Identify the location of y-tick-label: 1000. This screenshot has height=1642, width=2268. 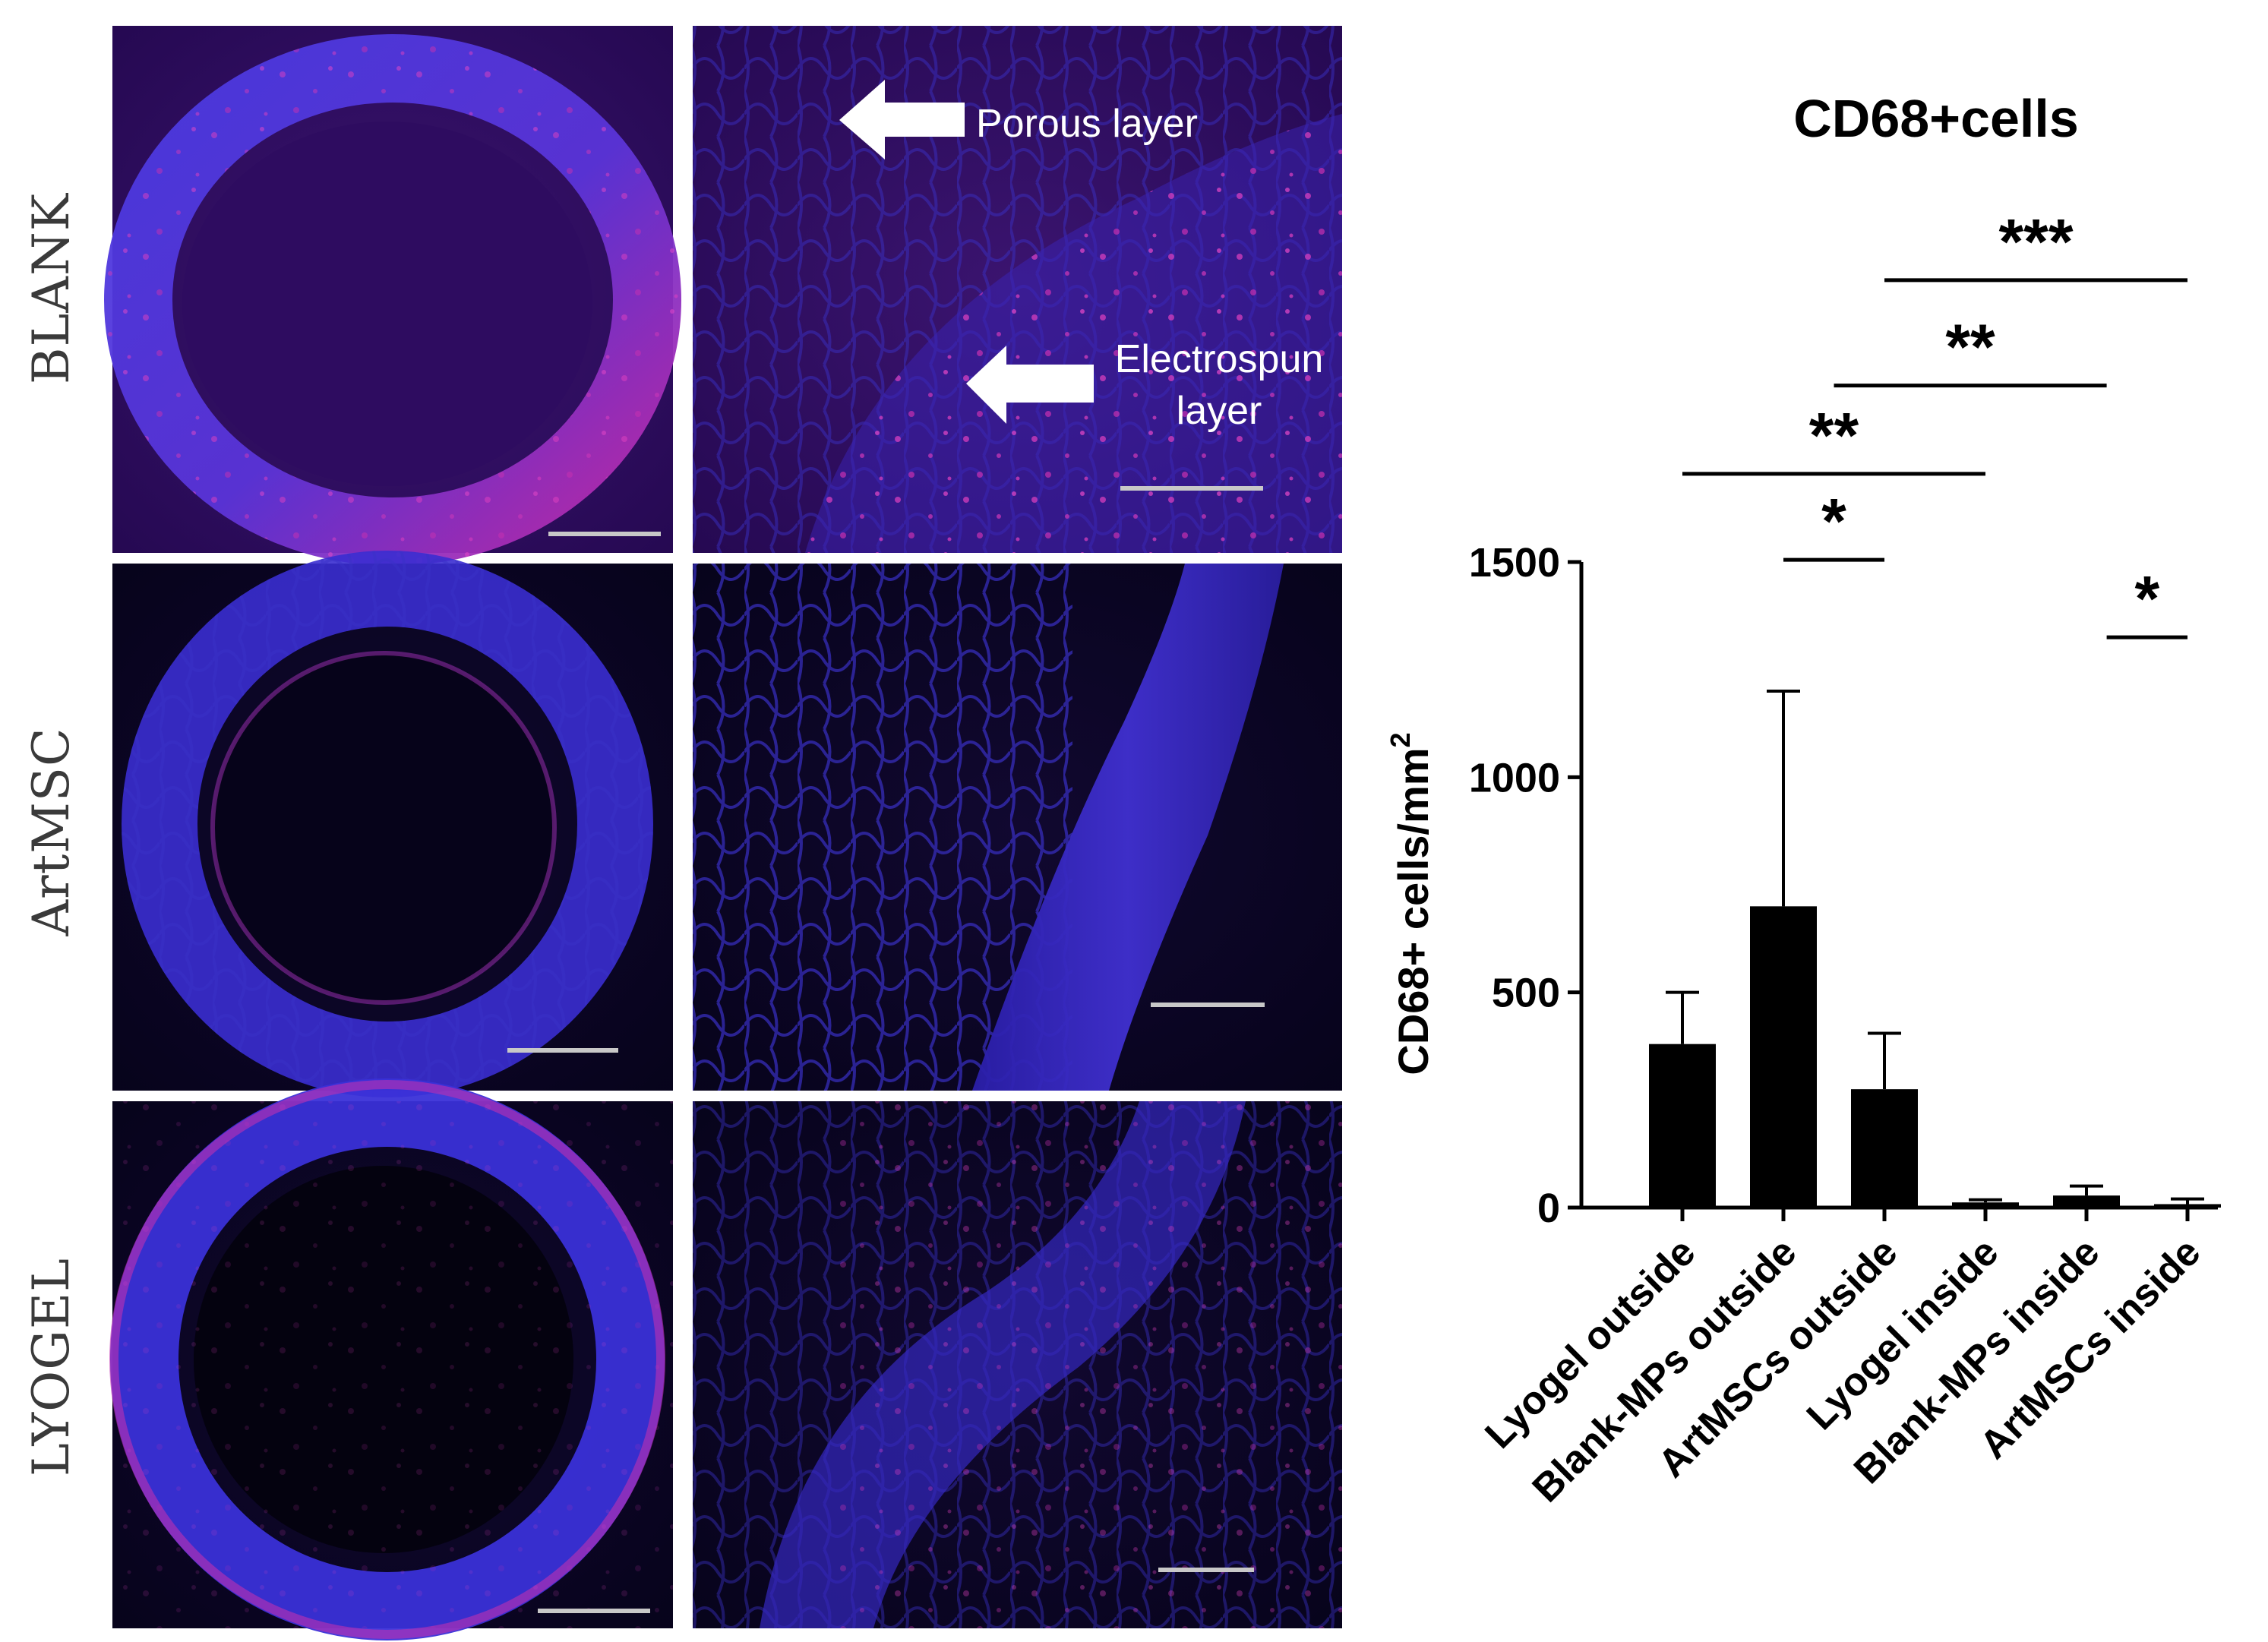
(1514, 777).